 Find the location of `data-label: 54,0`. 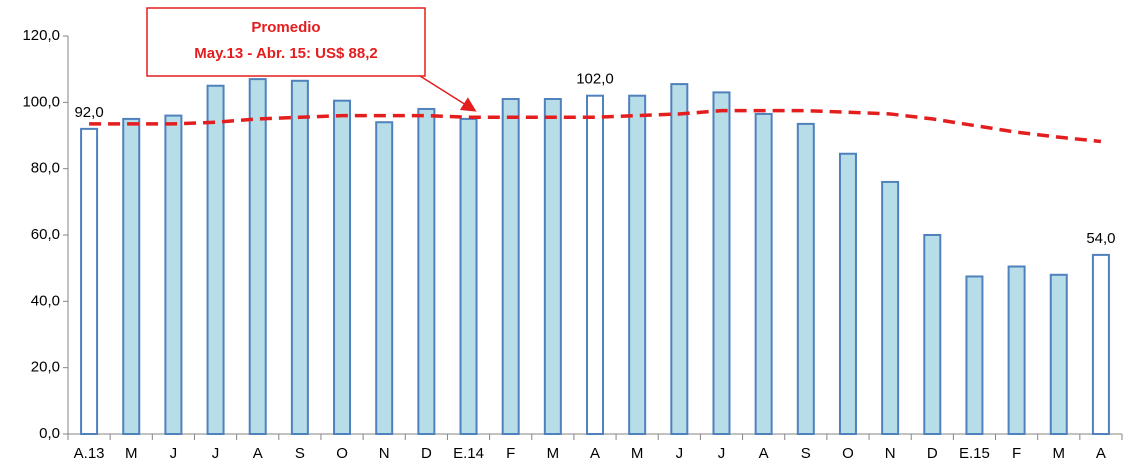

data-label: 54,0 is located at coordinates (1100, 238).